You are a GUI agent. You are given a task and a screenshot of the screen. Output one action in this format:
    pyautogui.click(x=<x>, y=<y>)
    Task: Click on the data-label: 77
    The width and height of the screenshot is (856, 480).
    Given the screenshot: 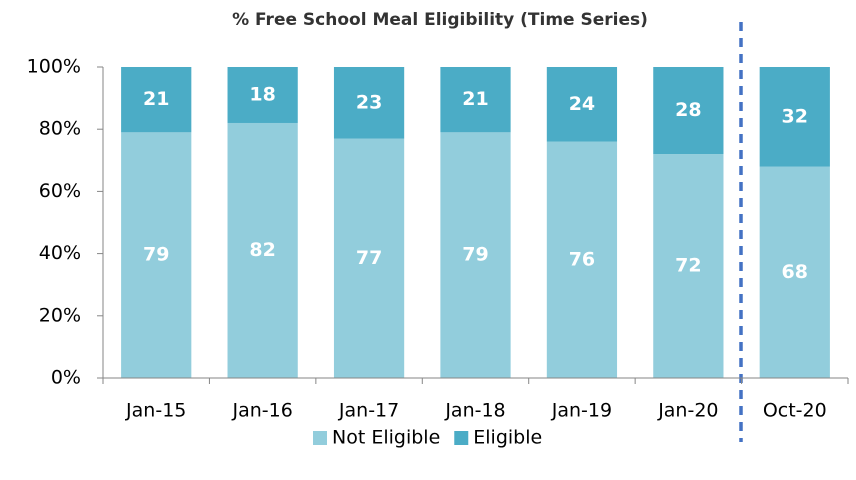 What is the action you would take?
    pyautogui.click(x=369, y=258)
    